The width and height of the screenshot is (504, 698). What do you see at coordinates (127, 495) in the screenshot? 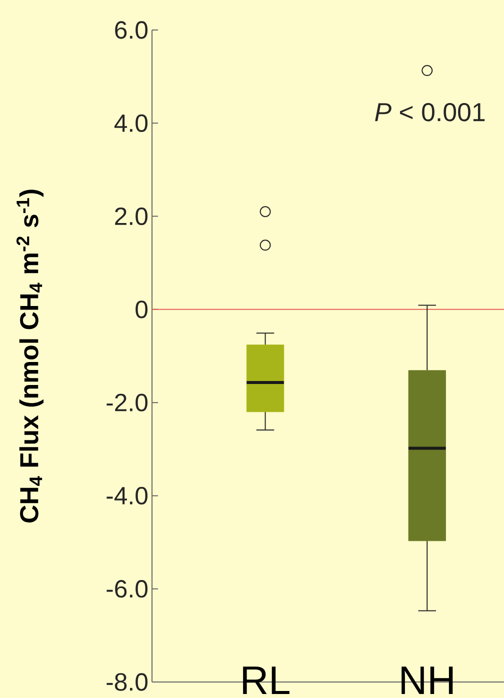
I see `y-tick-label: -4.0` at bounding box center [127, 495].